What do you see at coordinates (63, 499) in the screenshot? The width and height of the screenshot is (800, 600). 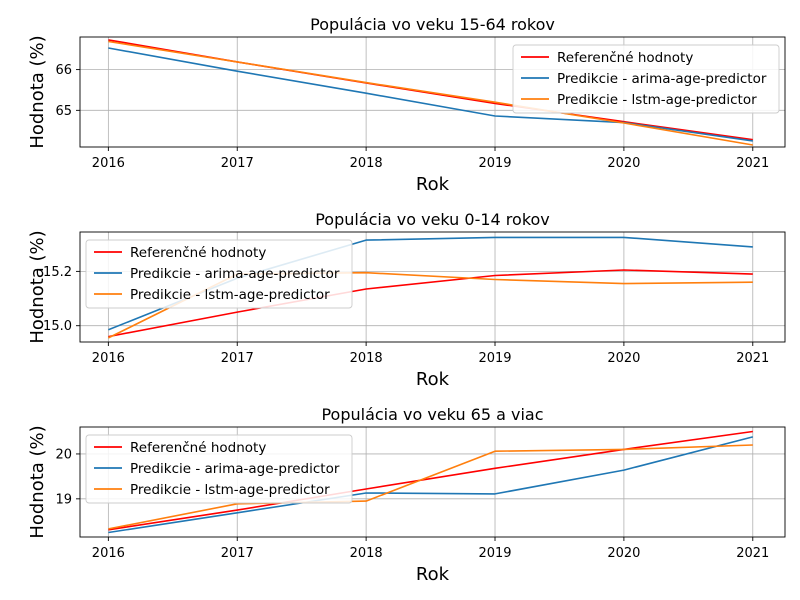 I see `y-tick-label: 19` at bounding box center [63, 499].